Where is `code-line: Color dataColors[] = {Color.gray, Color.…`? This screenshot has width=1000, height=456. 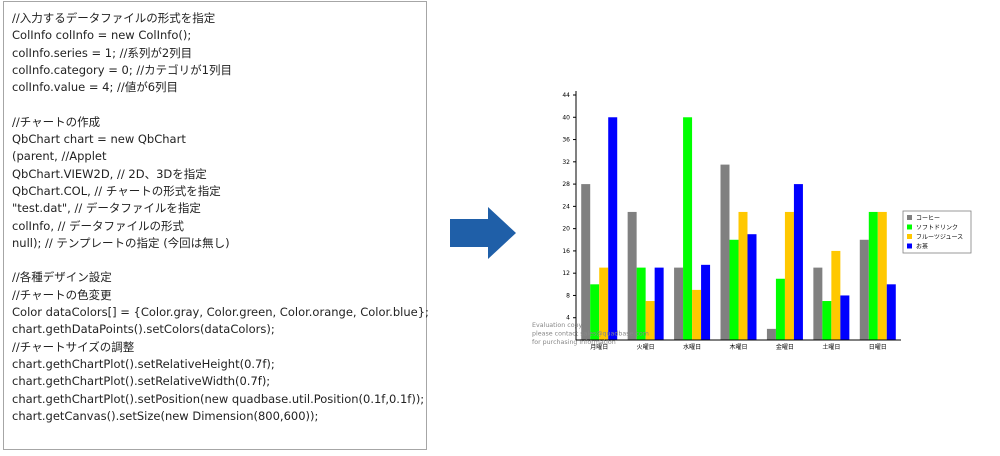 code-line: Color dataColors[] = {Color.gray, Color.… is located at coordinates (220, 312).